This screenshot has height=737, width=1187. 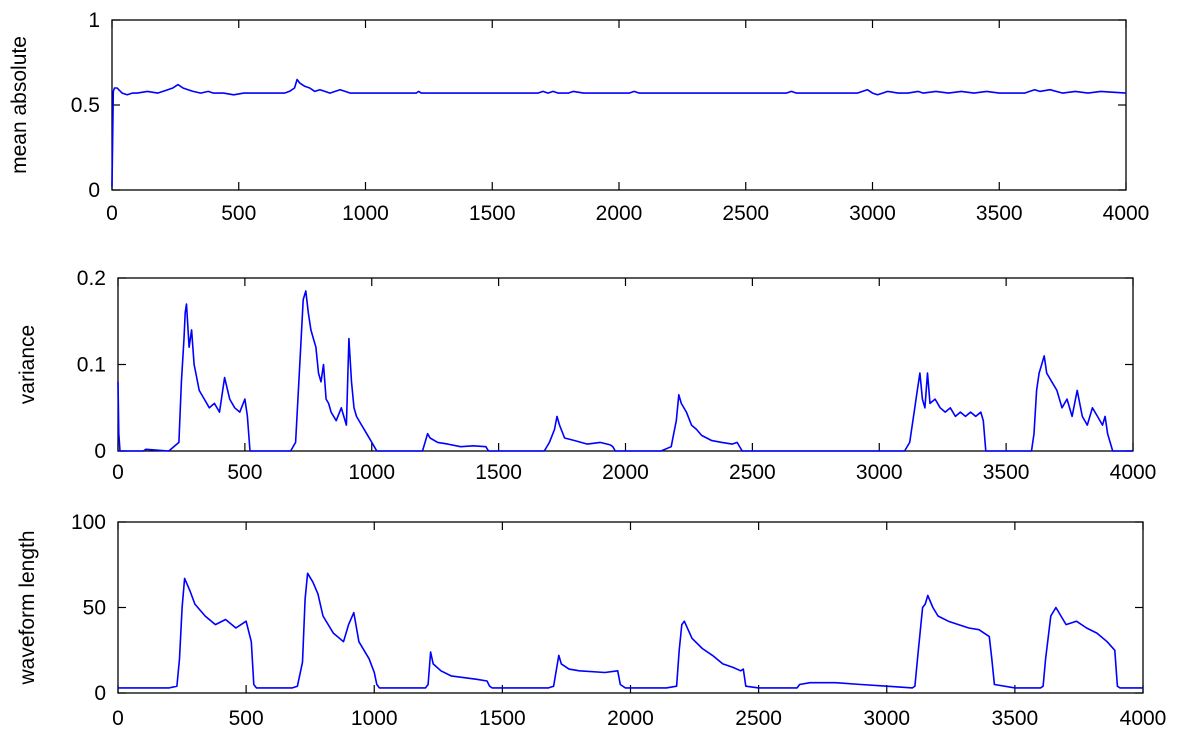 I want to click on y-axis-label: waveform length, so click(x=27, y=607).